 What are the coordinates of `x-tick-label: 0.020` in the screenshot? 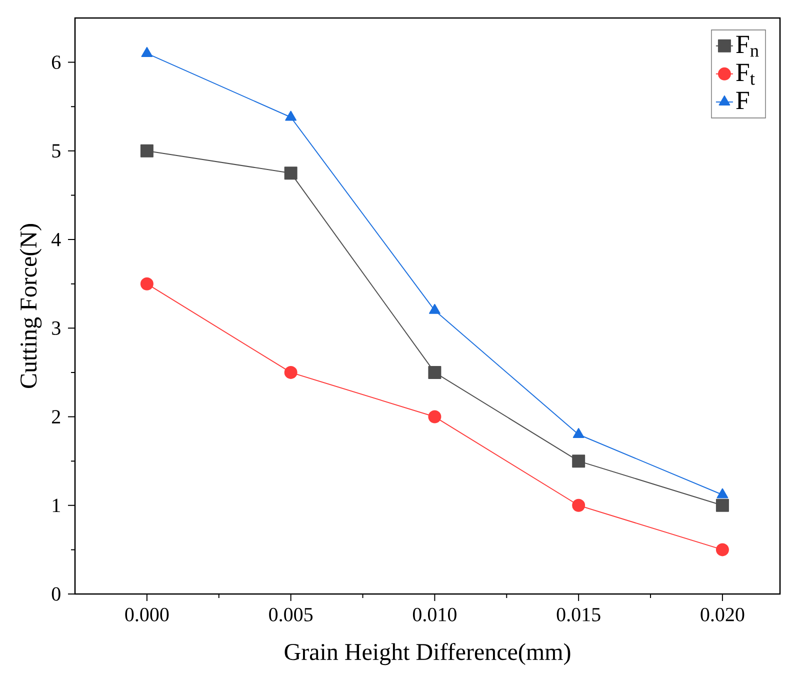 It's located at (722, 615).